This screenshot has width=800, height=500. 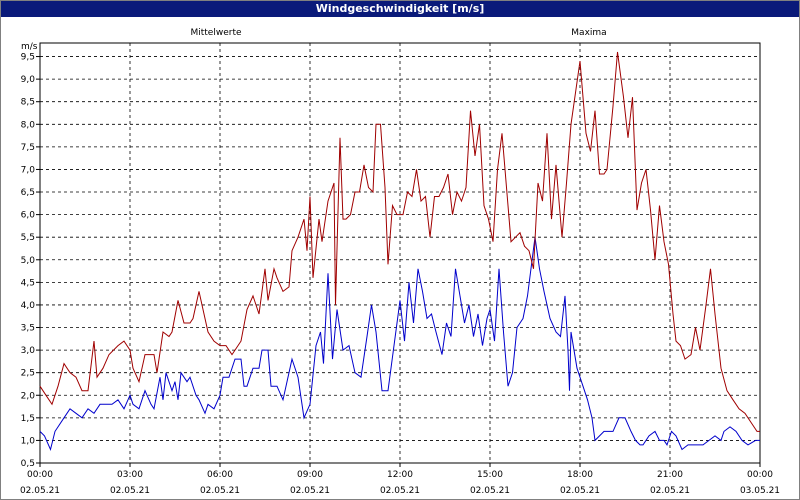 What do you see at coordinates (29, 47) in the screenshot?
I see `y-axis-unit-label: m/s` at bounding box center [29, 47].